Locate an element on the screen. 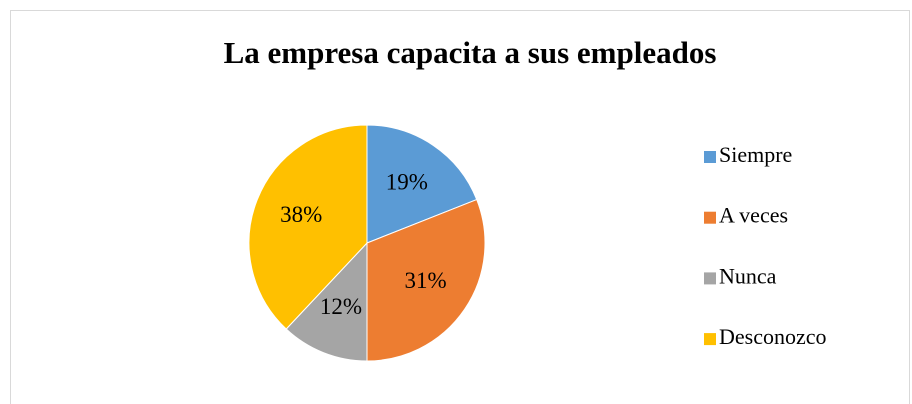  legend-label: Siempre is located at coordinates (755, 154).